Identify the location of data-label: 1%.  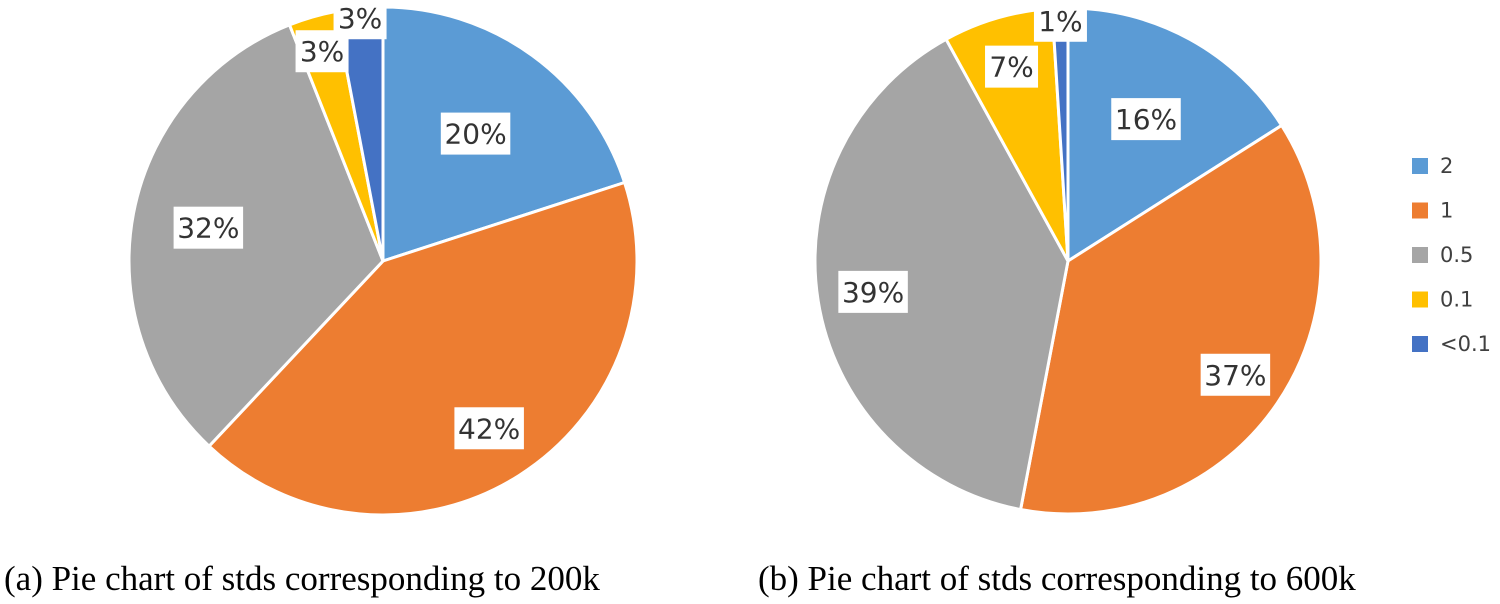
(1060, 21).